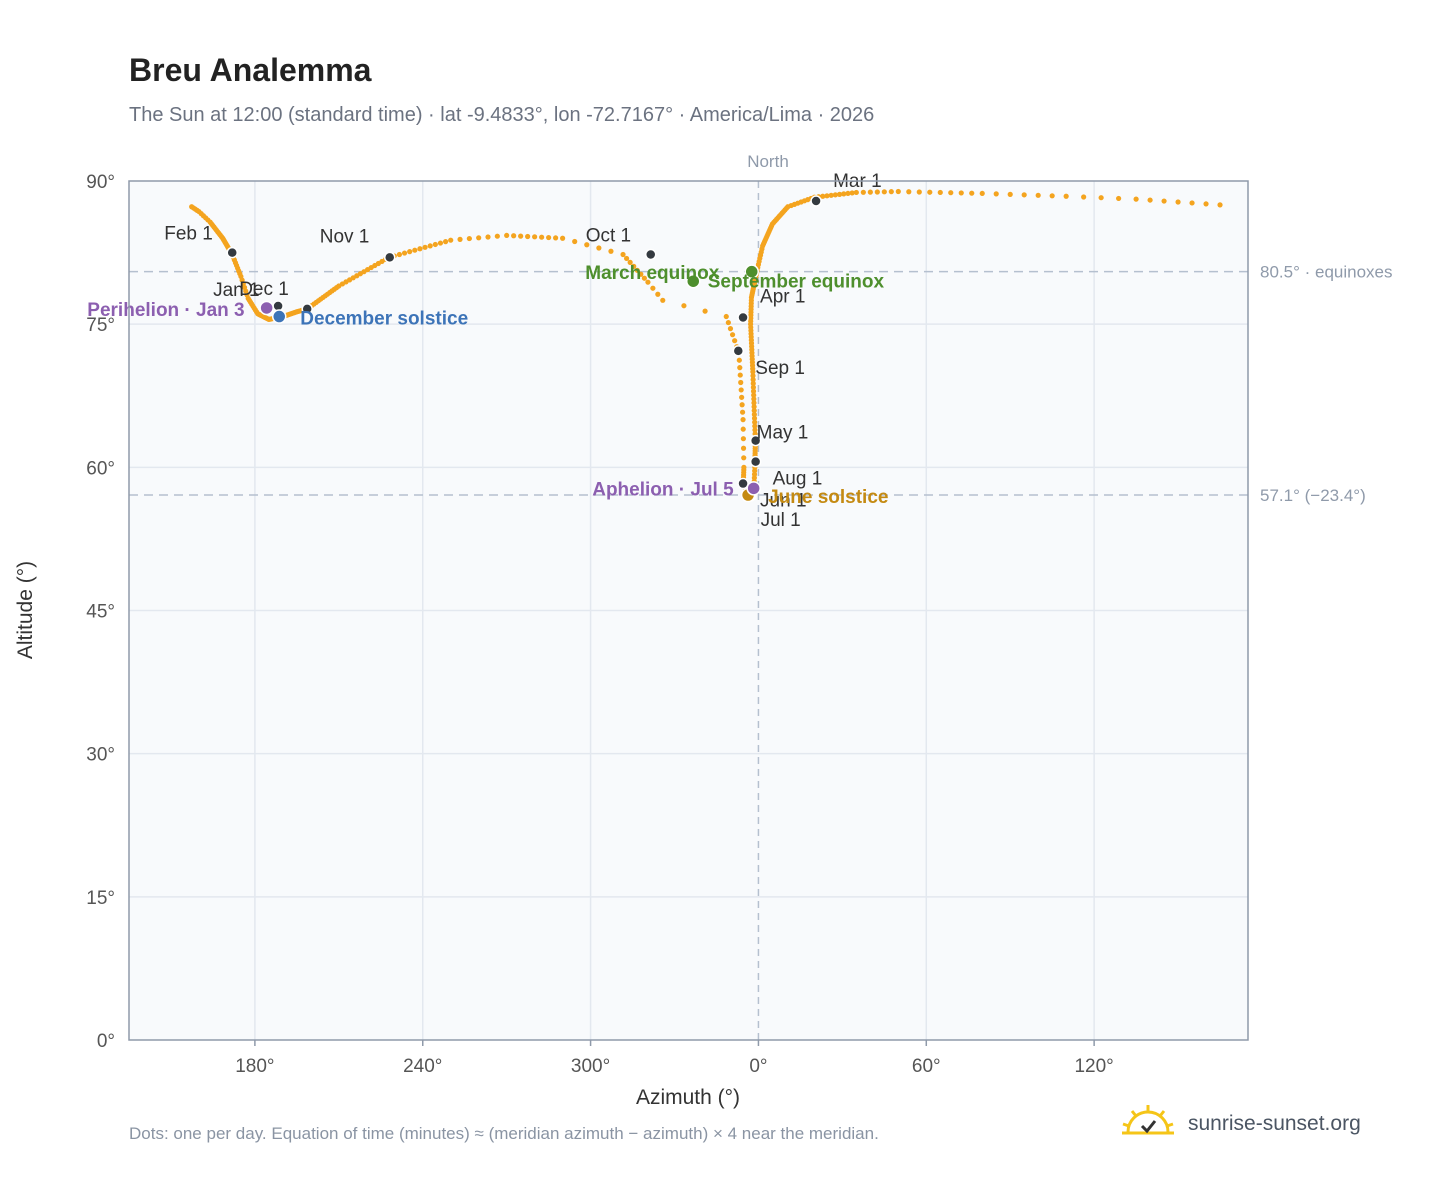 This screenshot has width=1448, height=1188. What do you see at coordinates (1093, 1066) in the screenshot?
I see `x-tick-label: 120°` at bounding box center [1093, 1066].